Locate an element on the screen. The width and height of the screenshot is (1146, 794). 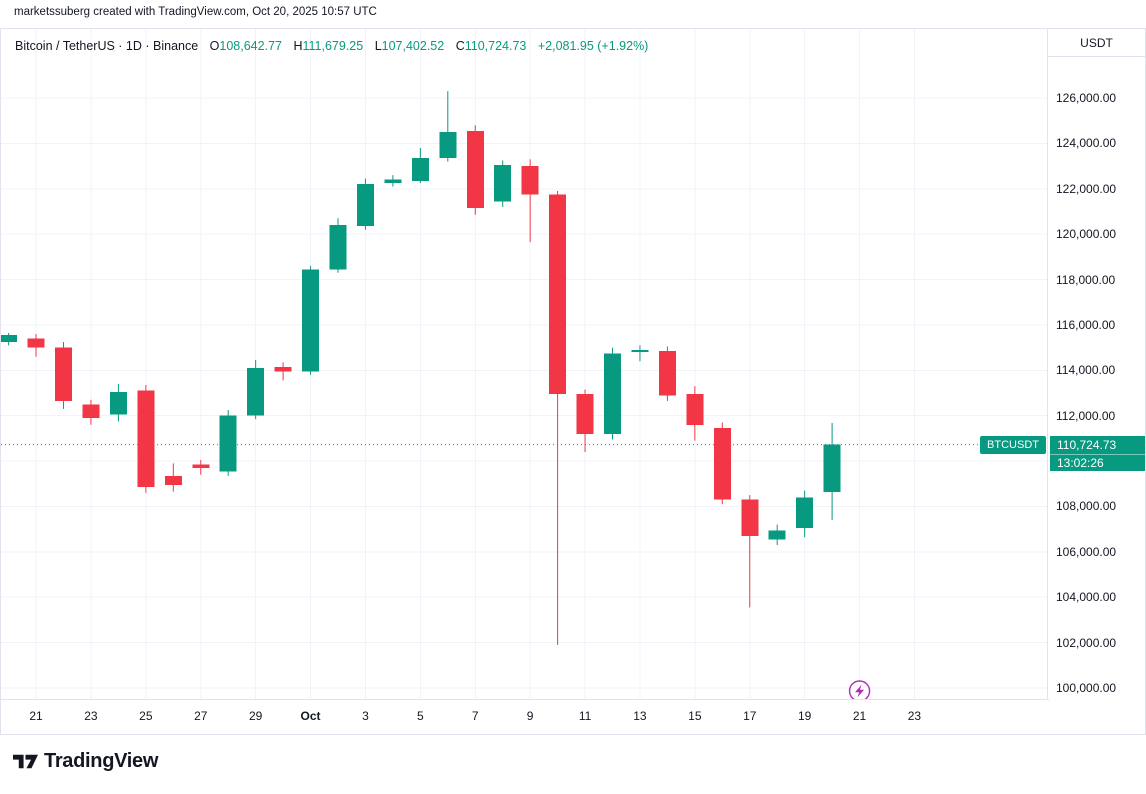
tradingview-logo: TradingView is located at coordinates (85, 761).